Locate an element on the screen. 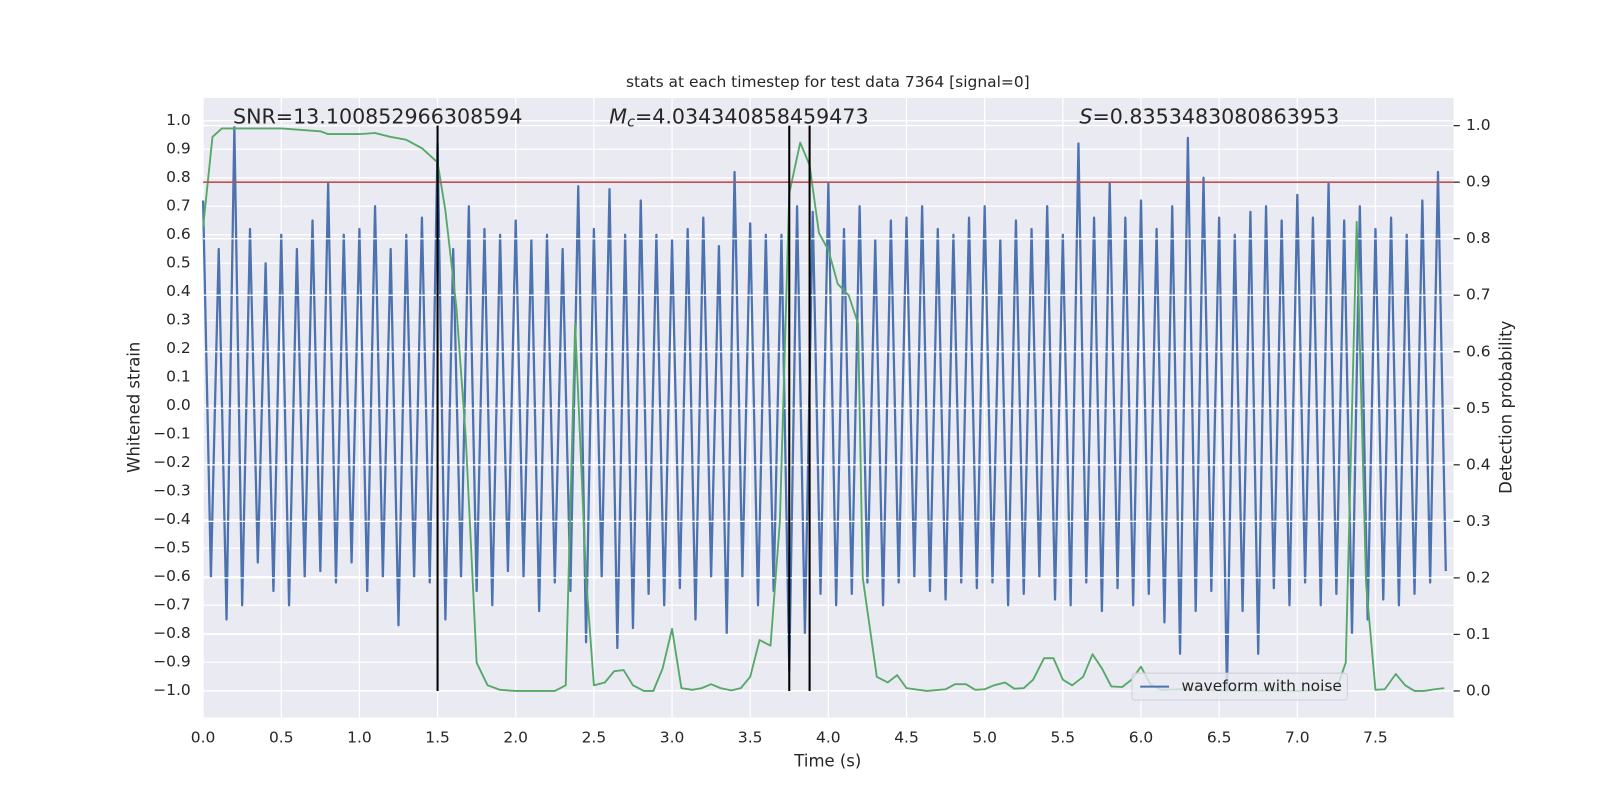  x-tick-label: 0.5 is located at coordinates (281, 738).